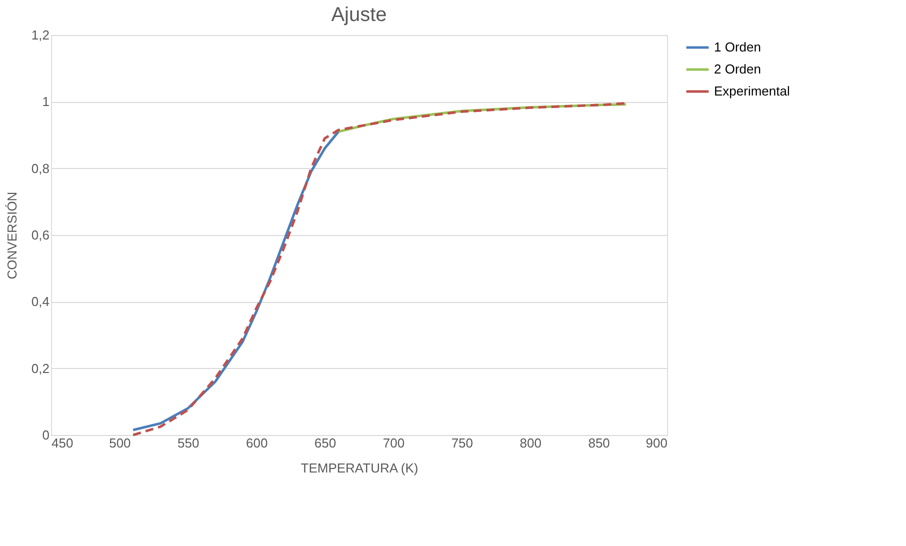 This screenshot has width=906, height=546. What do you see at coordinates (189, 443) in the screenshot?
I see `x-tick-label: 550` at bounding box center [189, 443].